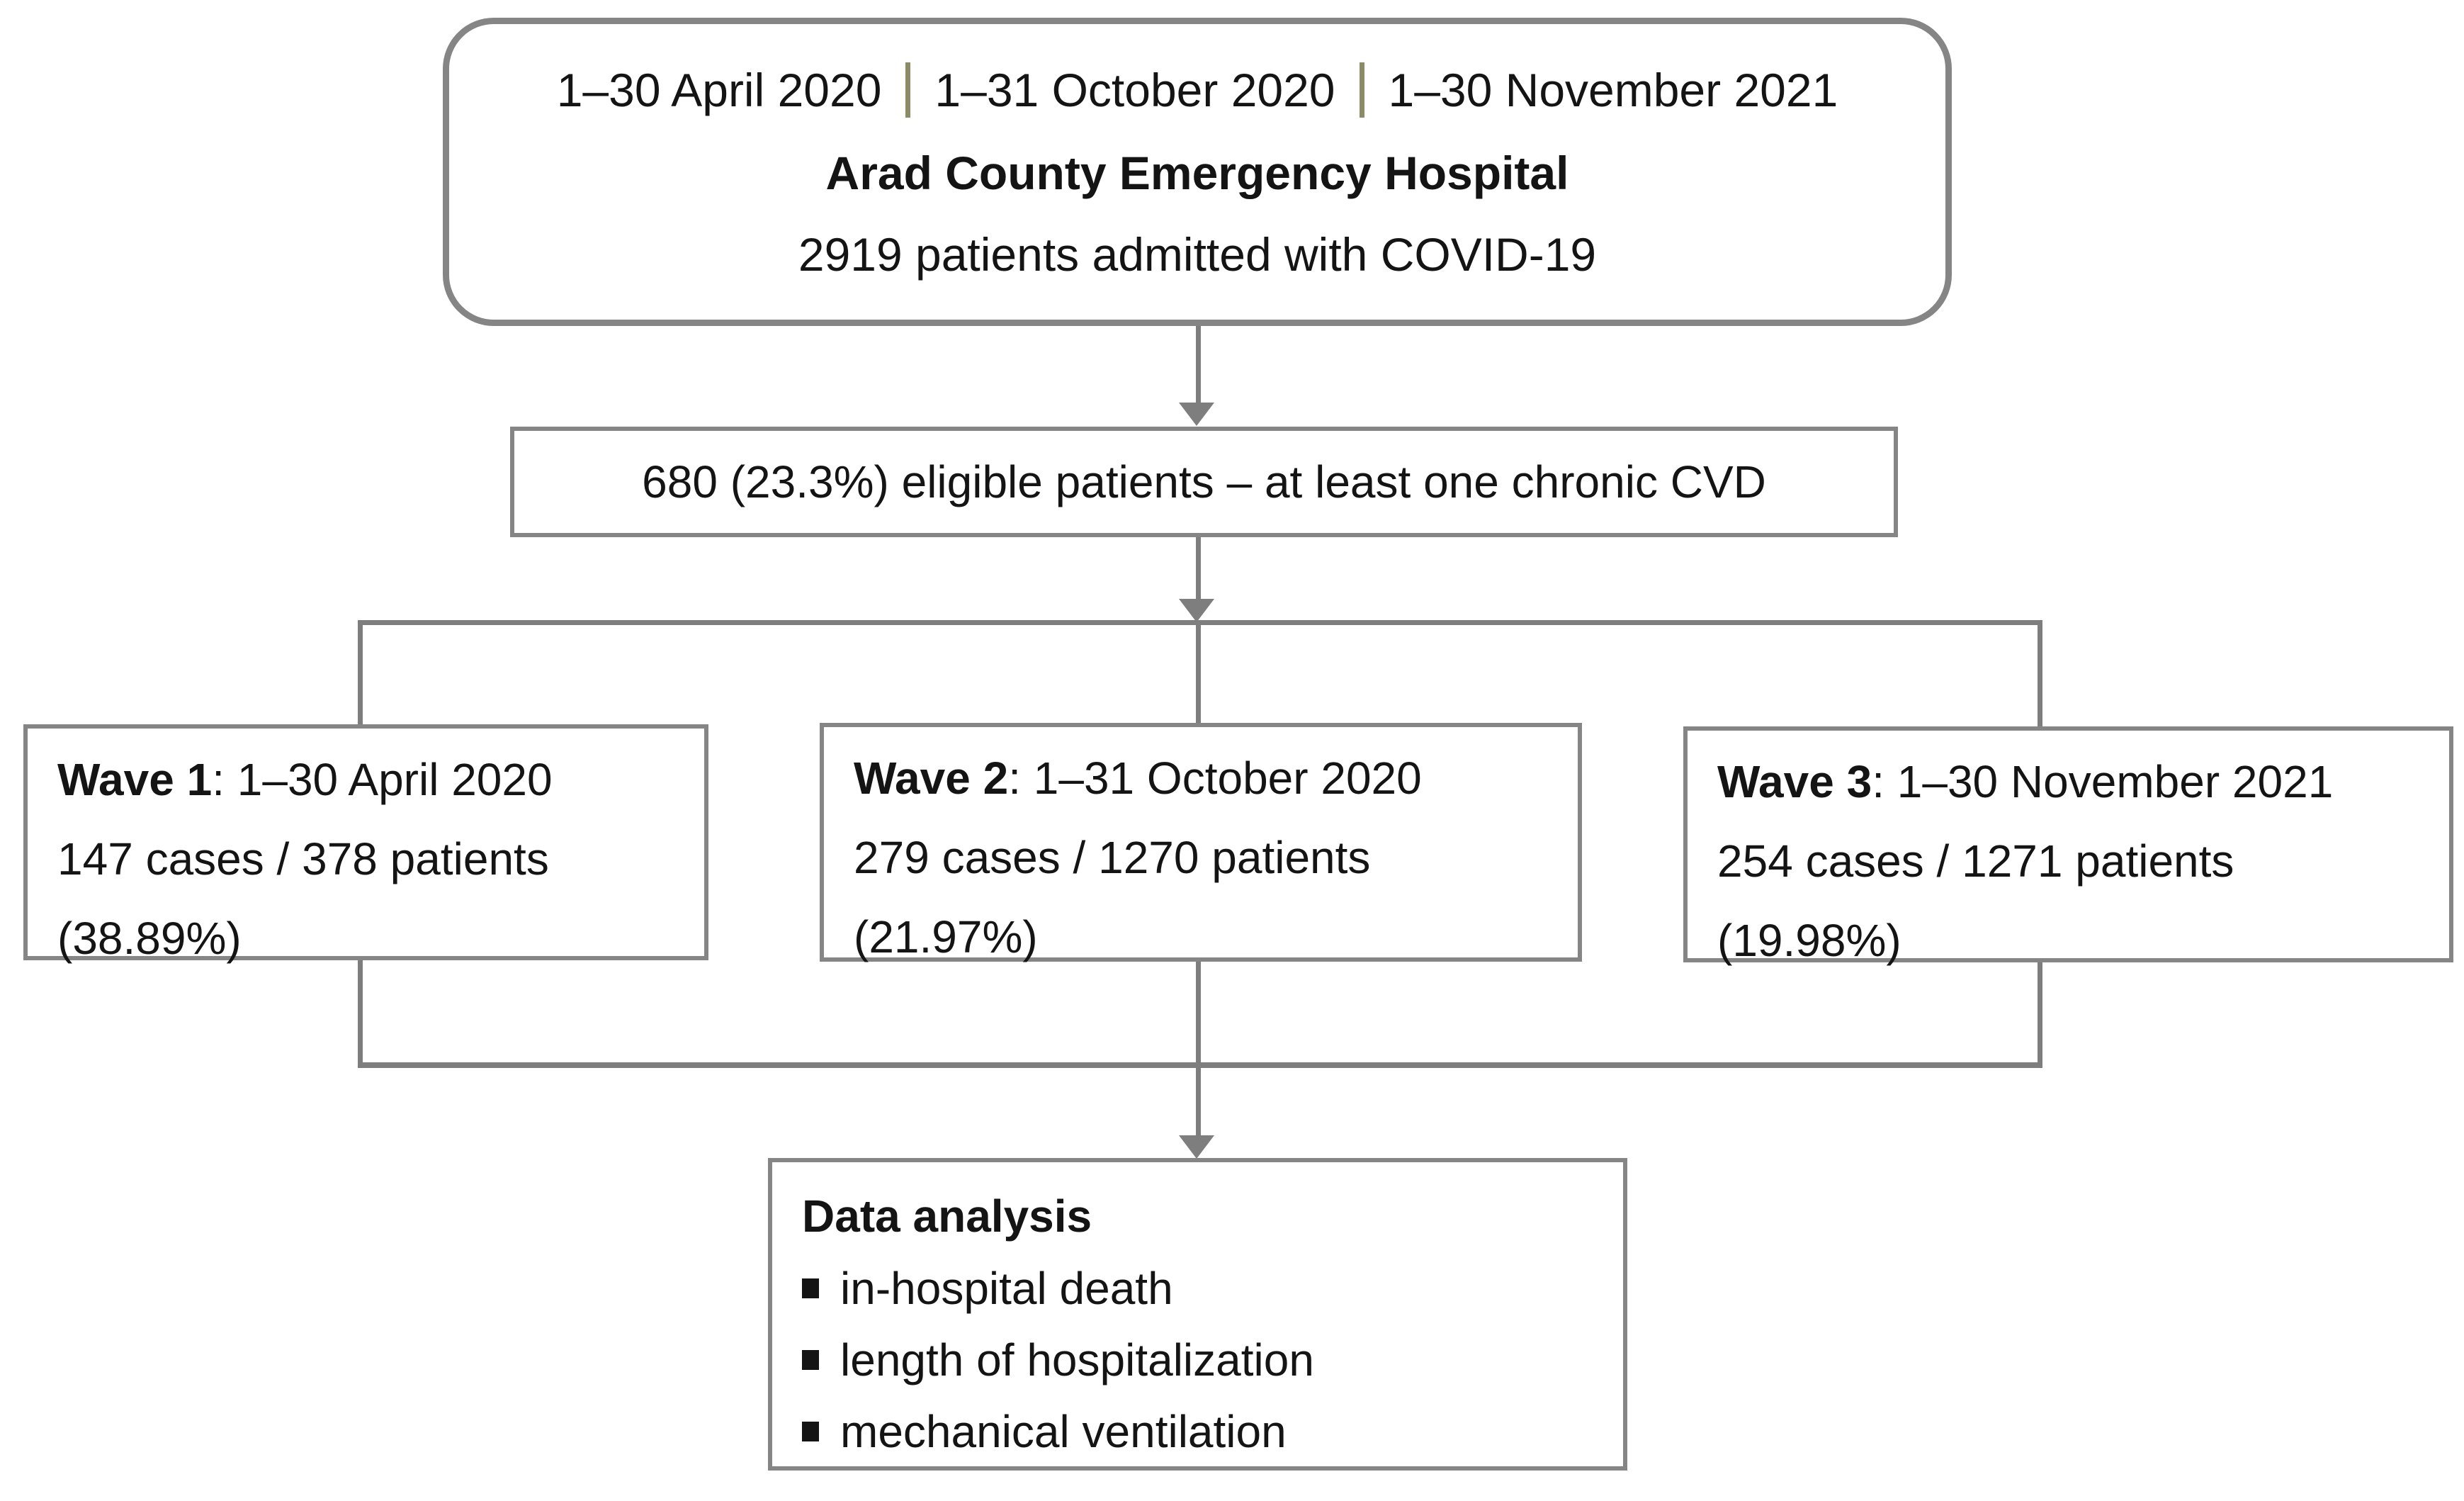 The width and height of the screenshot is (2464, 1501). What do you see at coordinates (1077, 1359) in the screenshot?
I see `analysis-item-label: length of hospitalization` at bounding box center [1077, 1359].